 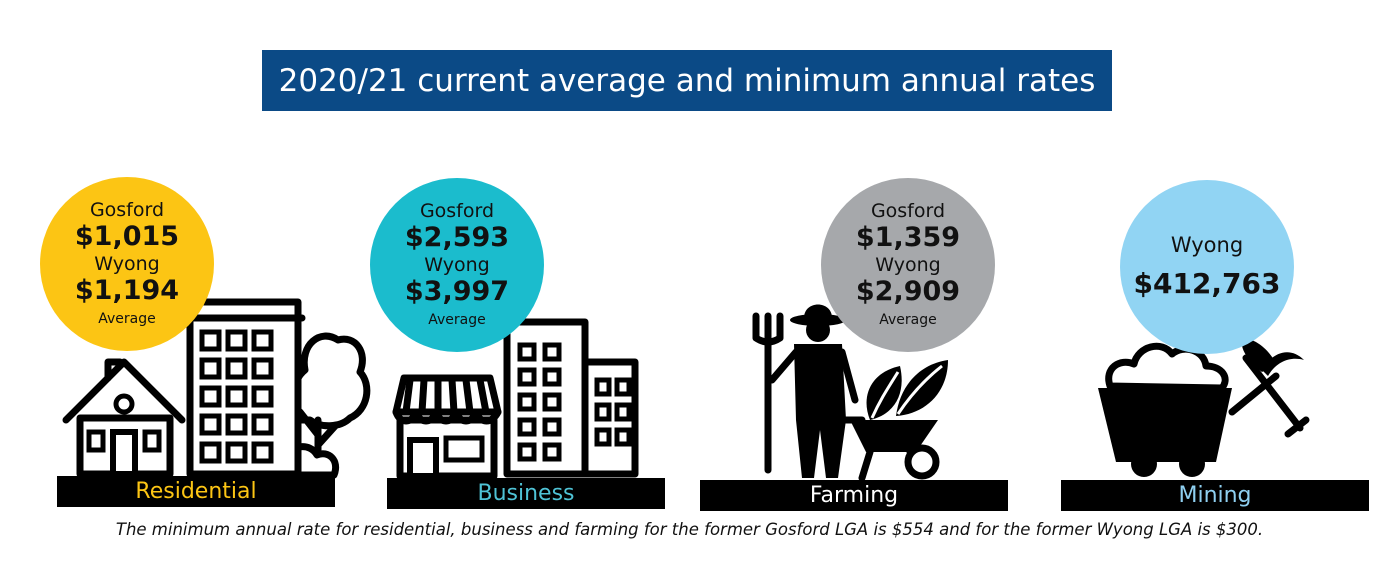 What do you see at coordinates (196, 491) in the screenshot?
I see `residential-label: Residential` at bounding box center [196, 491].